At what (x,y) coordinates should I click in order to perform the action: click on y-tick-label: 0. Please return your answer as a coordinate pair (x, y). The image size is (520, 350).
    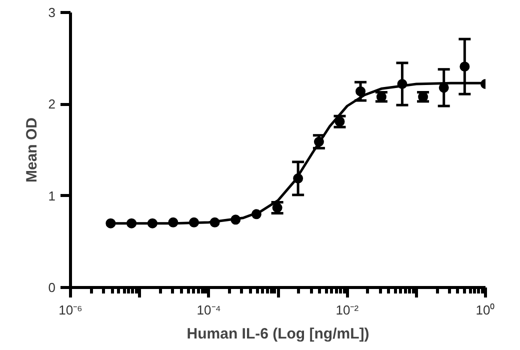
    Looking at the image, I should click on (52, 287).